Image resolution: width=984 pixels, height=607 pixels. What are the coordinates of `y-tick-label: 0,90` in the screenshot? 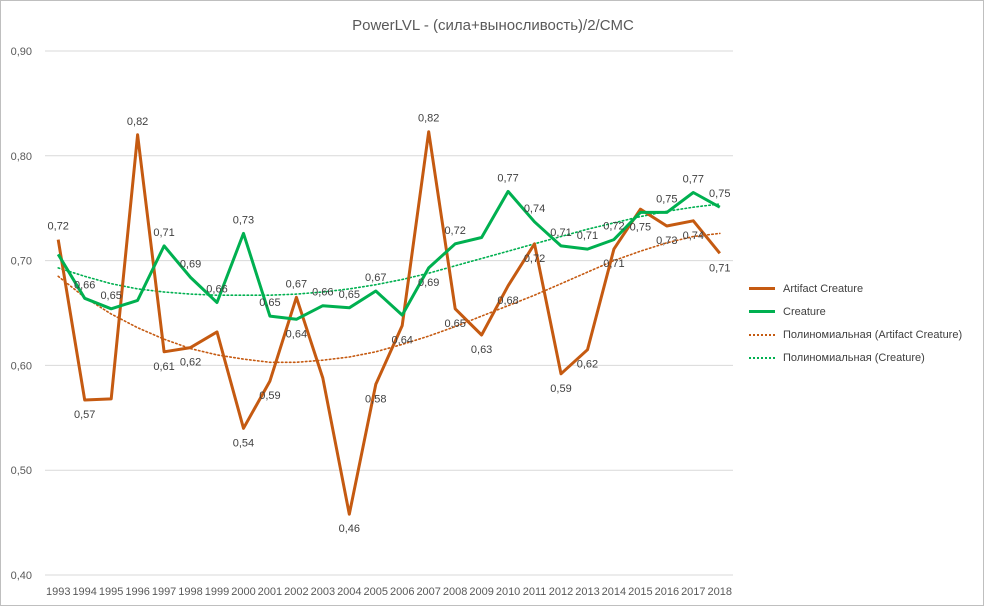 It's located at (21, 52).